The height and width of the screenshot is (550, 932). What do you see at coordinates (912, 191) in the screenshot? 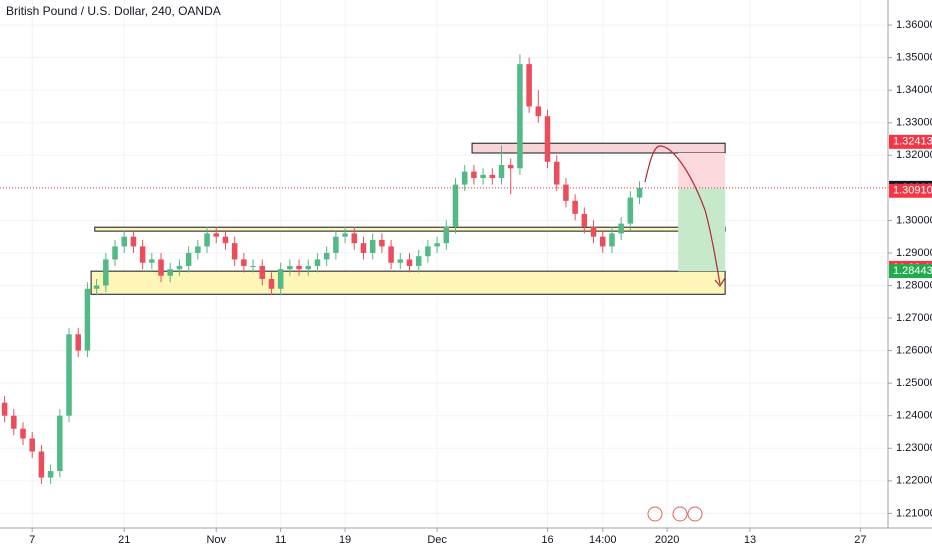
I see `price-label: 1.30910` at bounding box center [912, 191].